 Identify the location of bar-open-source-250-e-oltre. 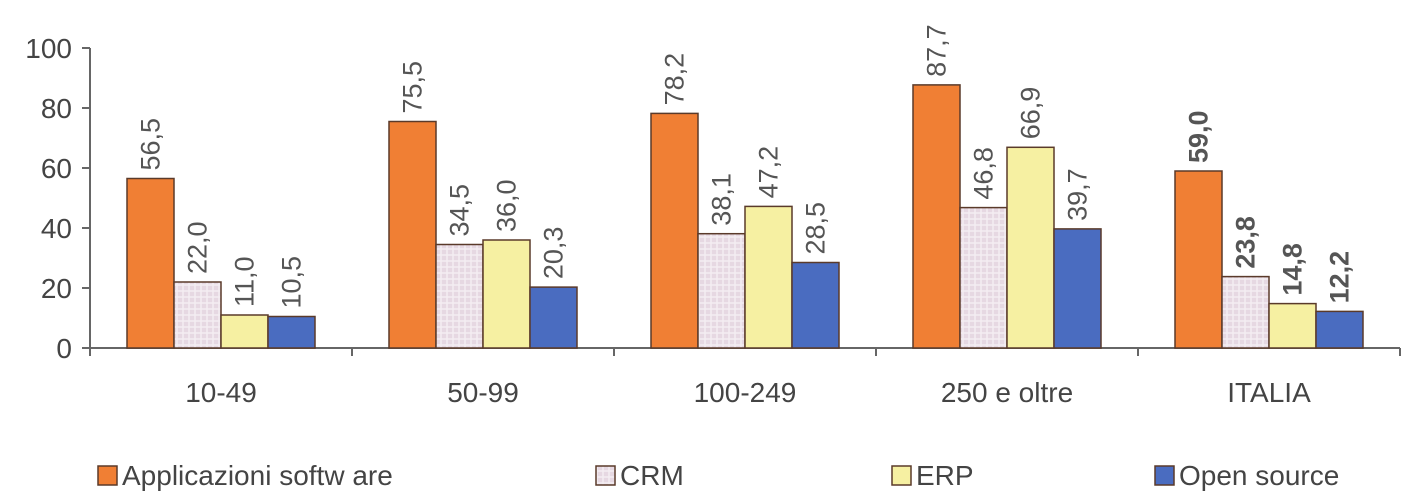
(1077, 288).